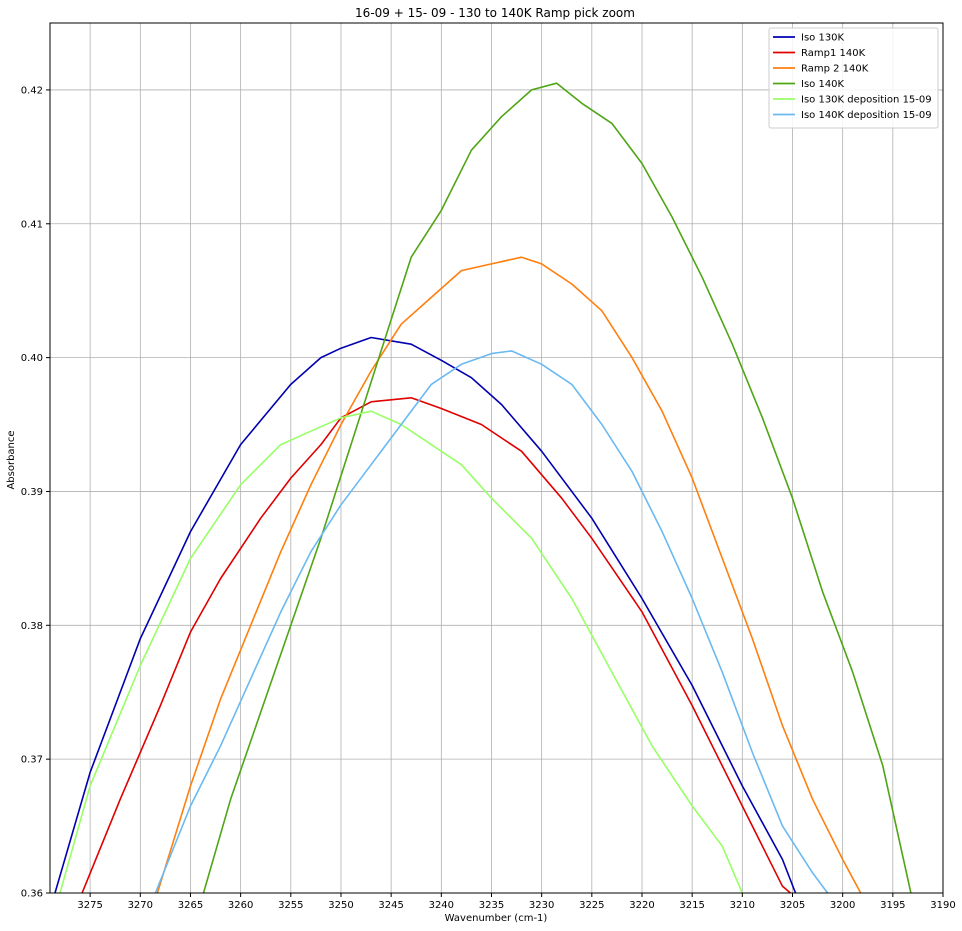  Describe the element at coordinates (842, 905) in the screenshot. I see `x-tick-label: 3200` at that location.